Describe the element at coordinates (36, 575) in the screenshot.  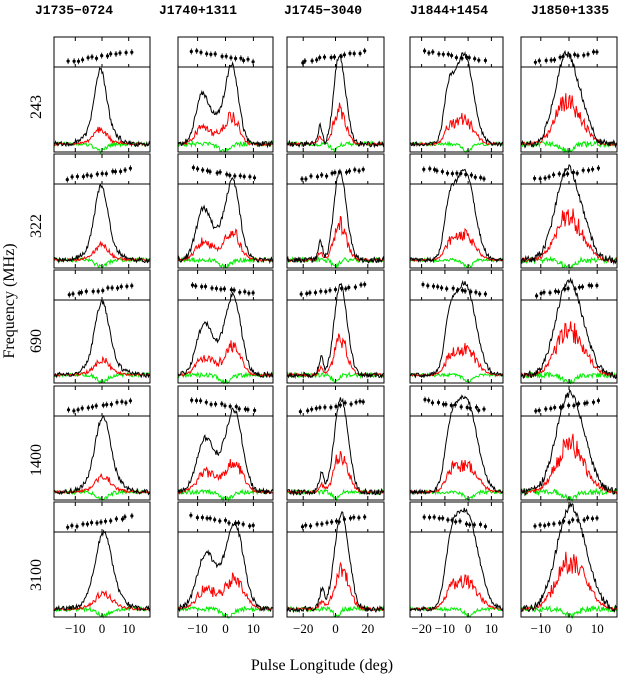
I see `freq-label-4: 3100` at that location.